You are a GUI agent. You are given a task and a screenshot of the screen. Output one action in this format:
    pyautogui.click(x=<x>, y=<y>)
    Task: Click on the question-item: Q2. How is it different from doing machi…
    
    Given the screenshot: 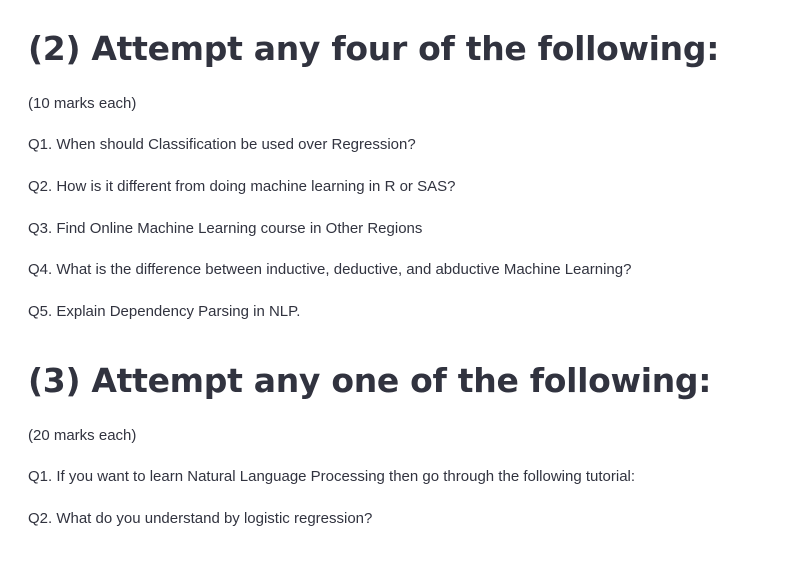 What is the action you would take?
    pyautogui.click(x=242, y=186)
    